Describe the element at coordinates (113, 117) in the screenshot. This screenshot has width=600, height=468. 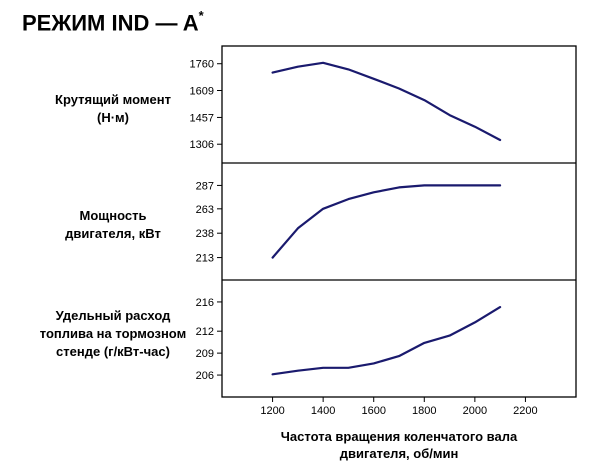
I see `panel-label-torque-line2: (Н·м)` at that location.